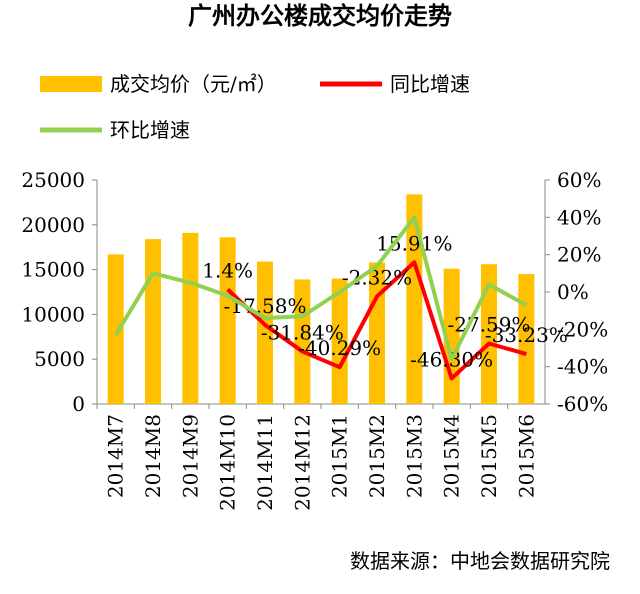  I want to click on x-tick-label: 2015M3, so click(414, 456).